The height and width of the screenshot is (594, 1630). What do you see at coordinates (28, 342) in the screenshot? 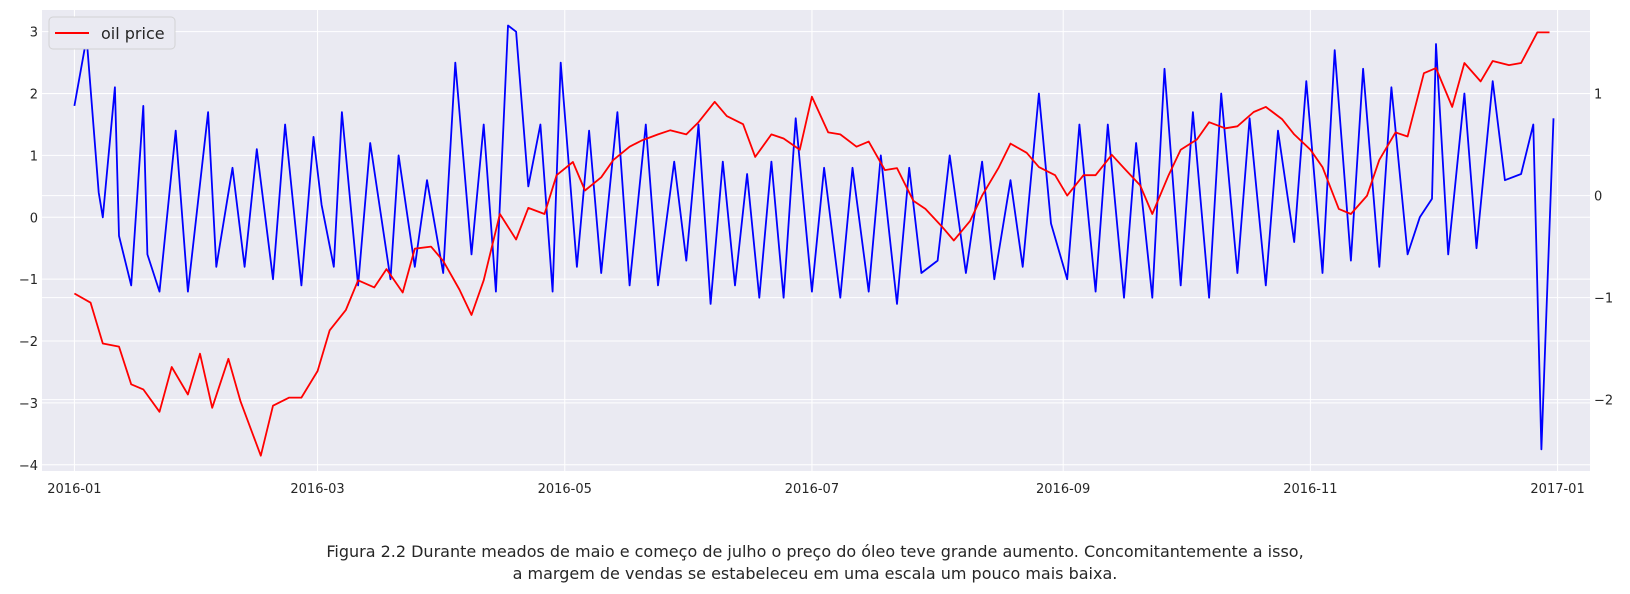
I see `left-y-tick-label: −2` at bounding box center [28, 342].